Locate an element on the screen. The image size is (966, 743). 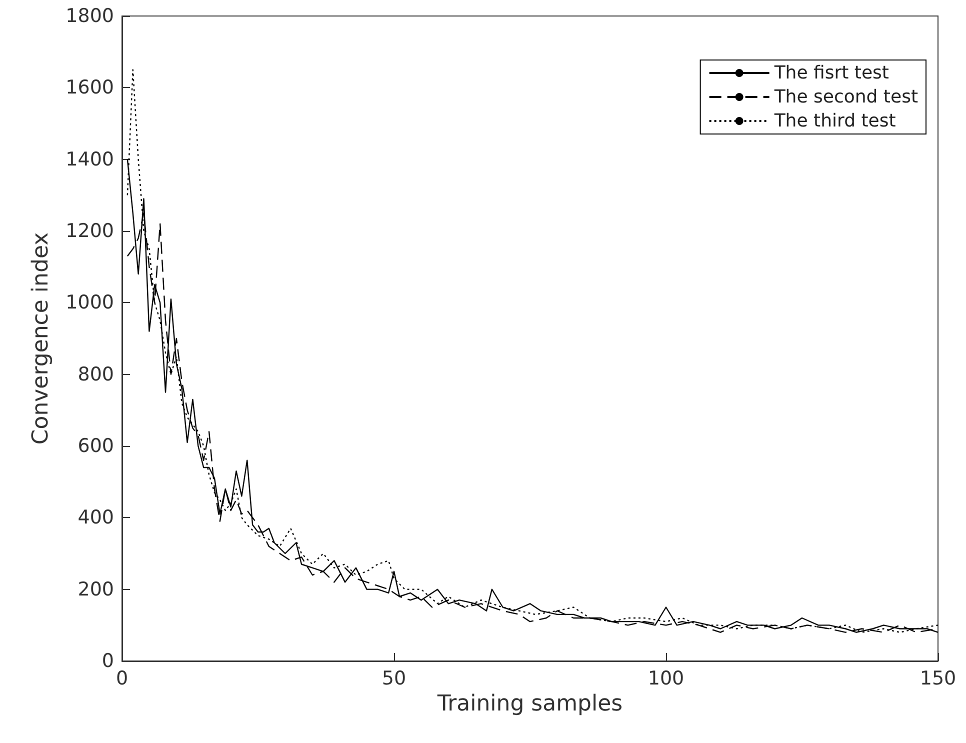
x-tick-label: 0 is located at coordinates (122, 679).